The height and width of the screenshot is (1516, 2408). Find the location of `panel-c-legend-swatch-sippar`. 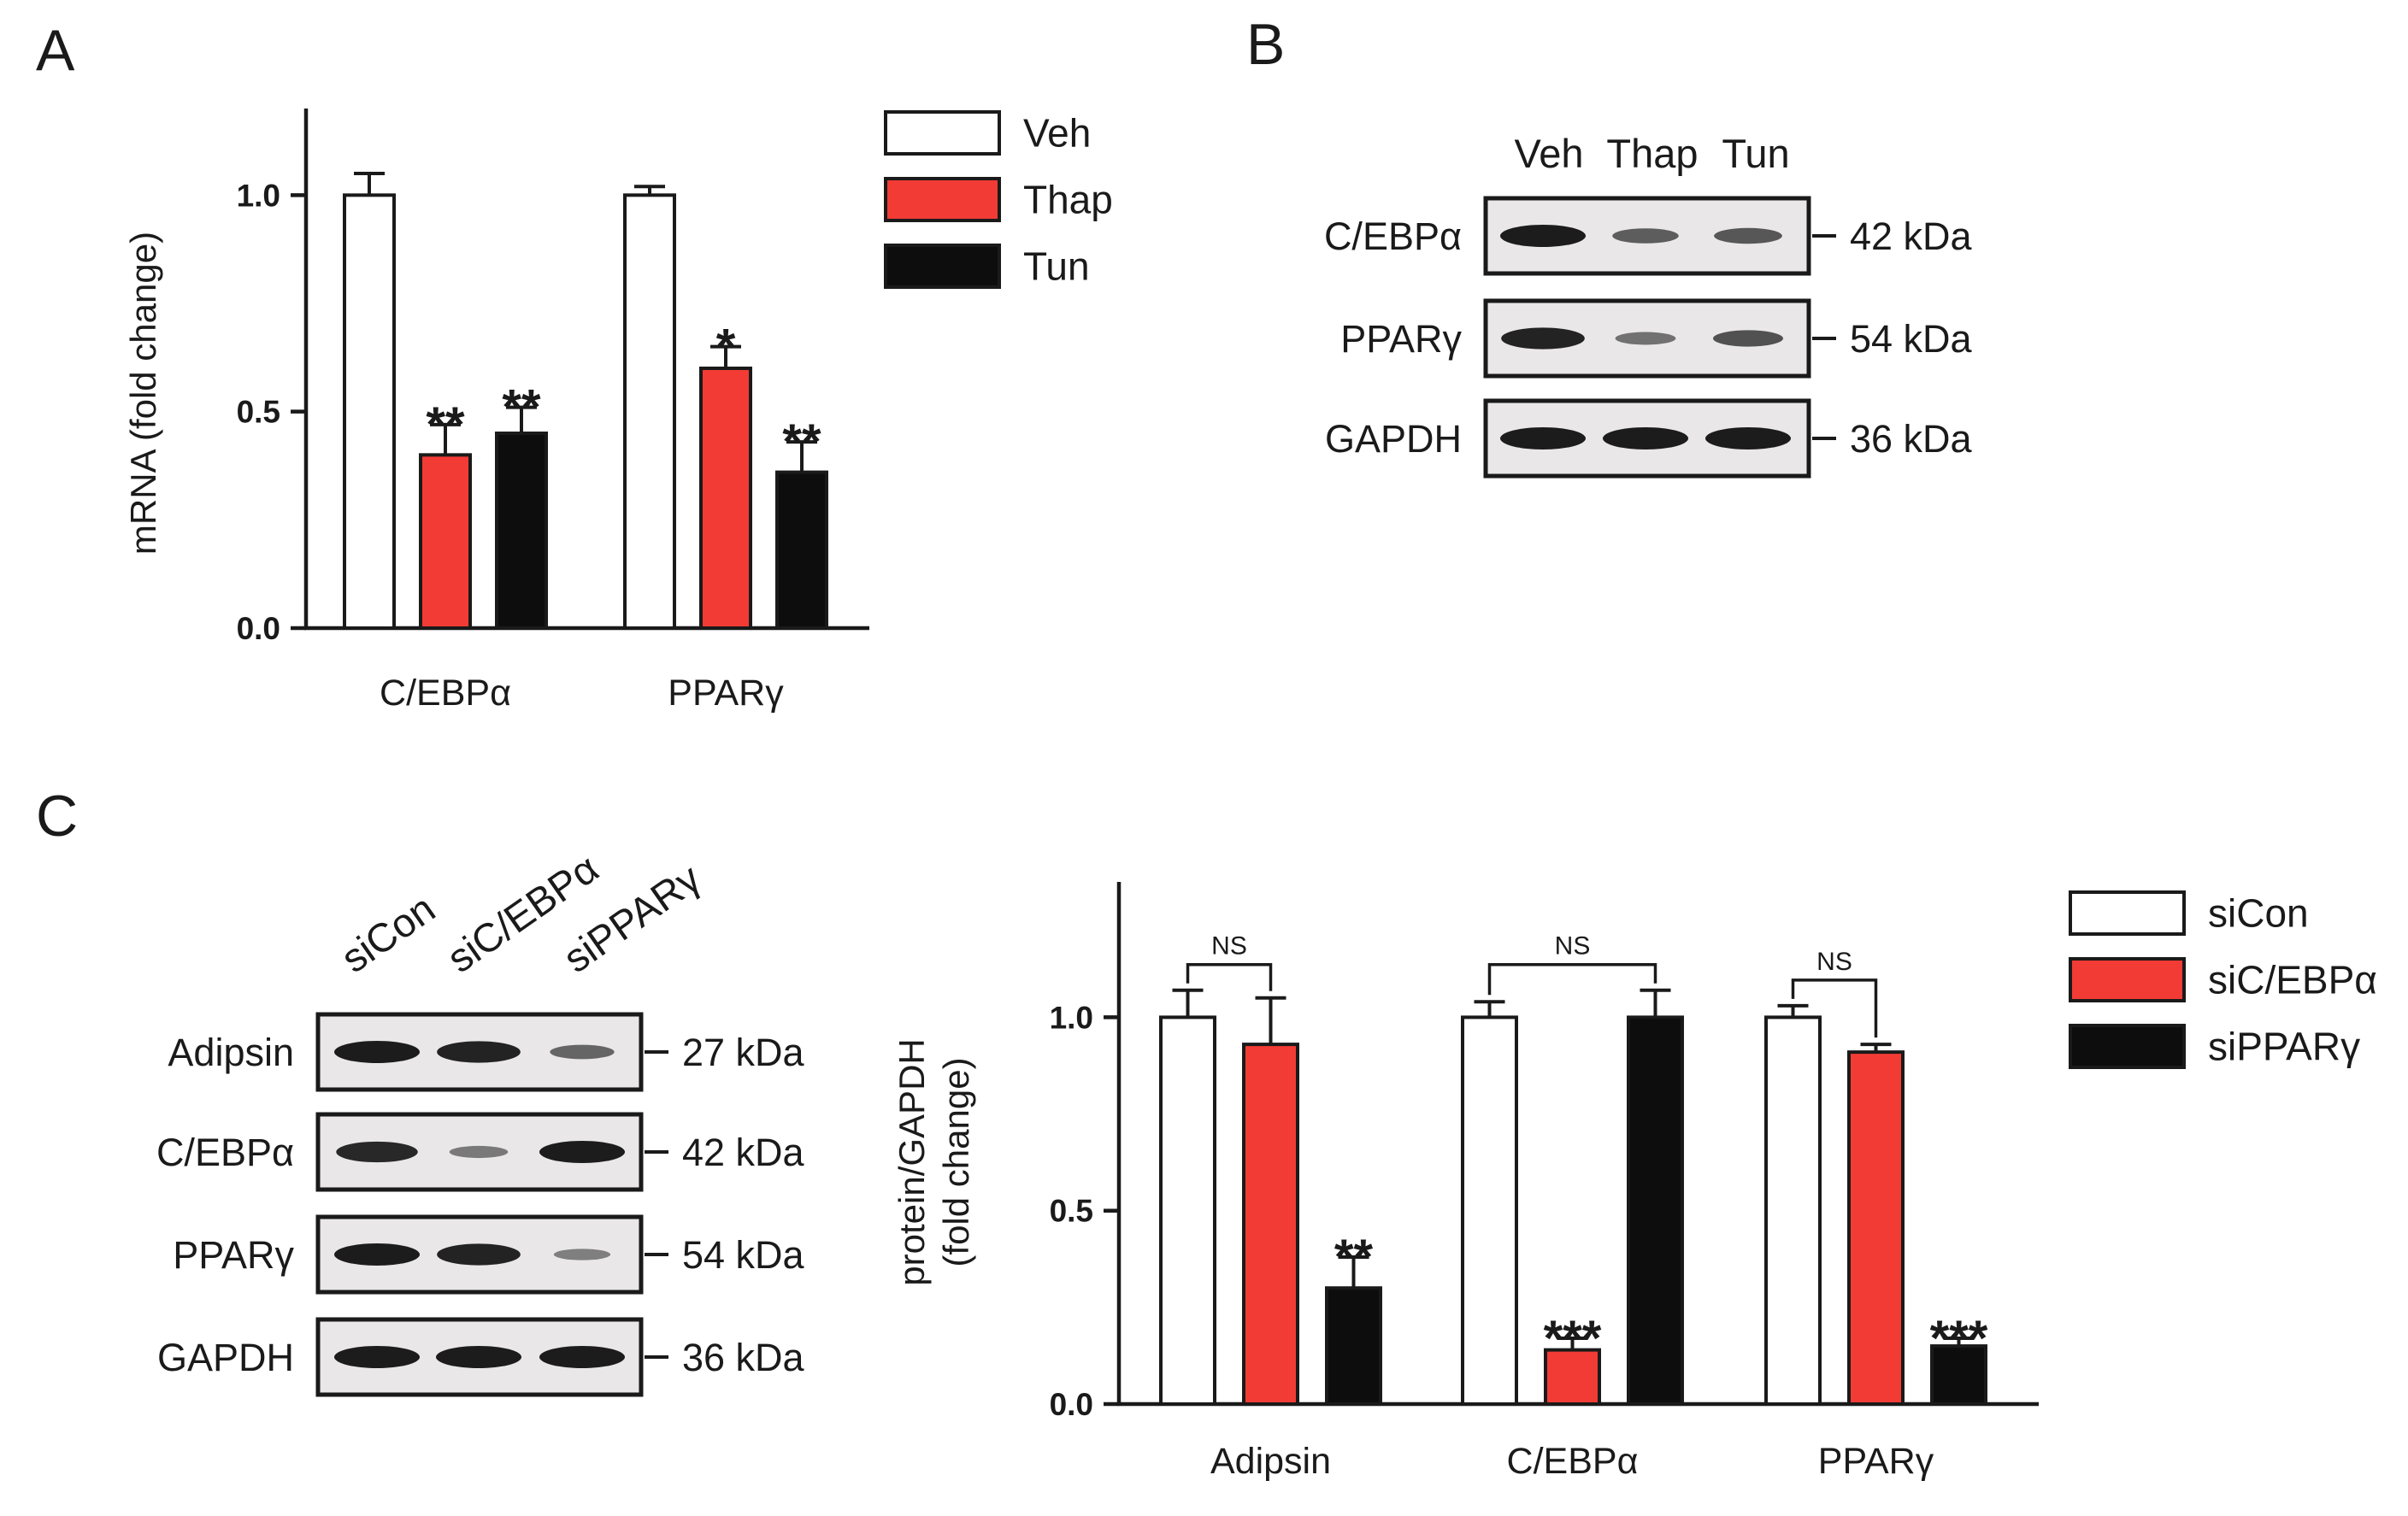

panel-c-legend-swatch-sippar is located at coordinates (2127, 1046).